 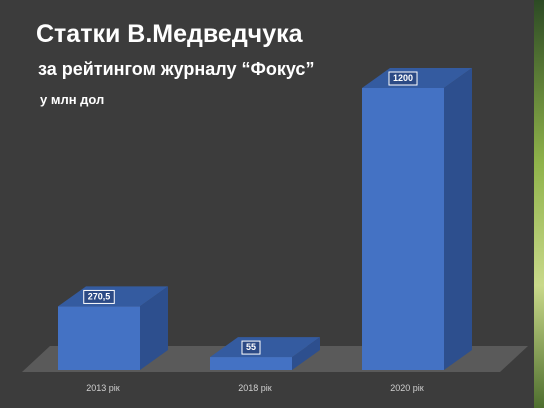 What do you see at coordinates (407, 388) in the screenshot?
I see `x-tick-label: 2020 рік` at bounding box center [407, 388].